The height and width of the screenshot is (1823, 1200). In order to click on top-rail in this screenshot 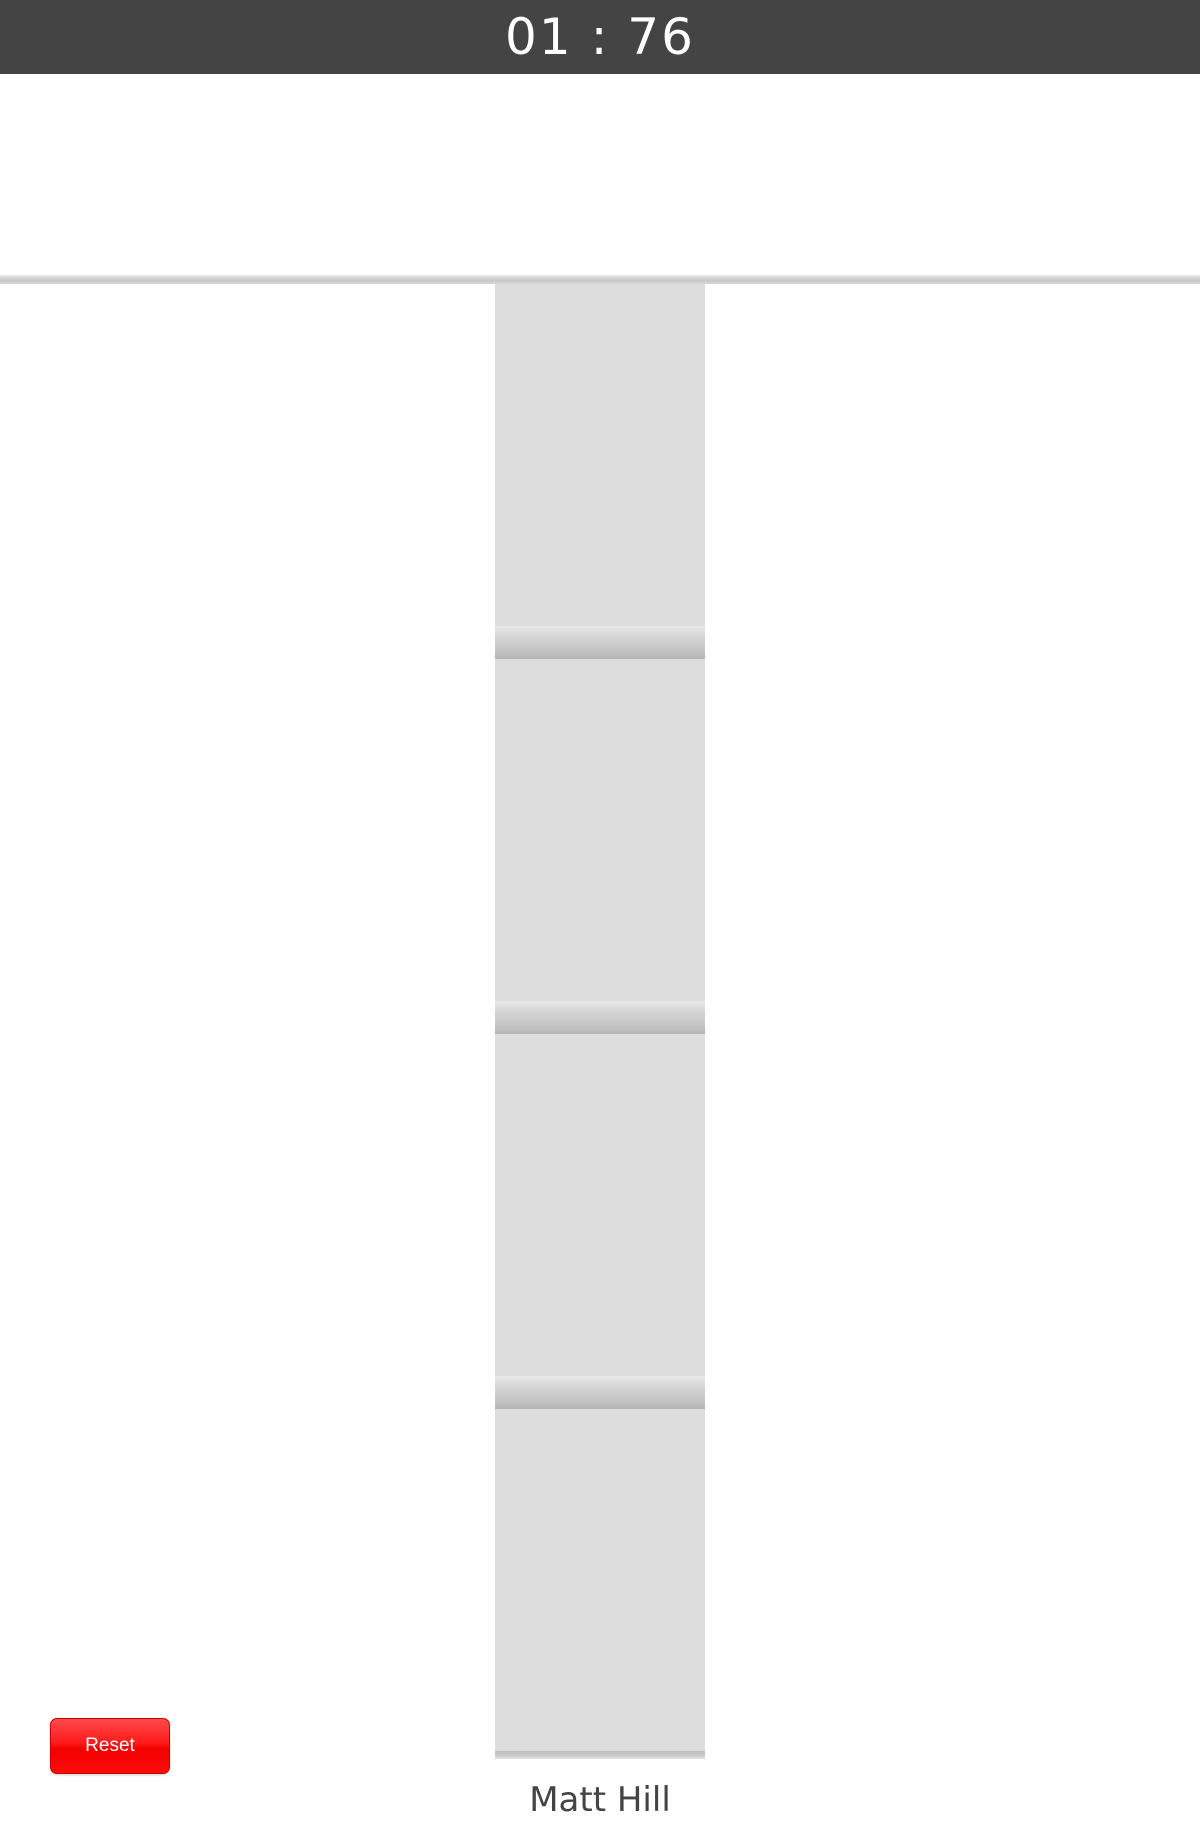, I will do `click(600, 279)`.